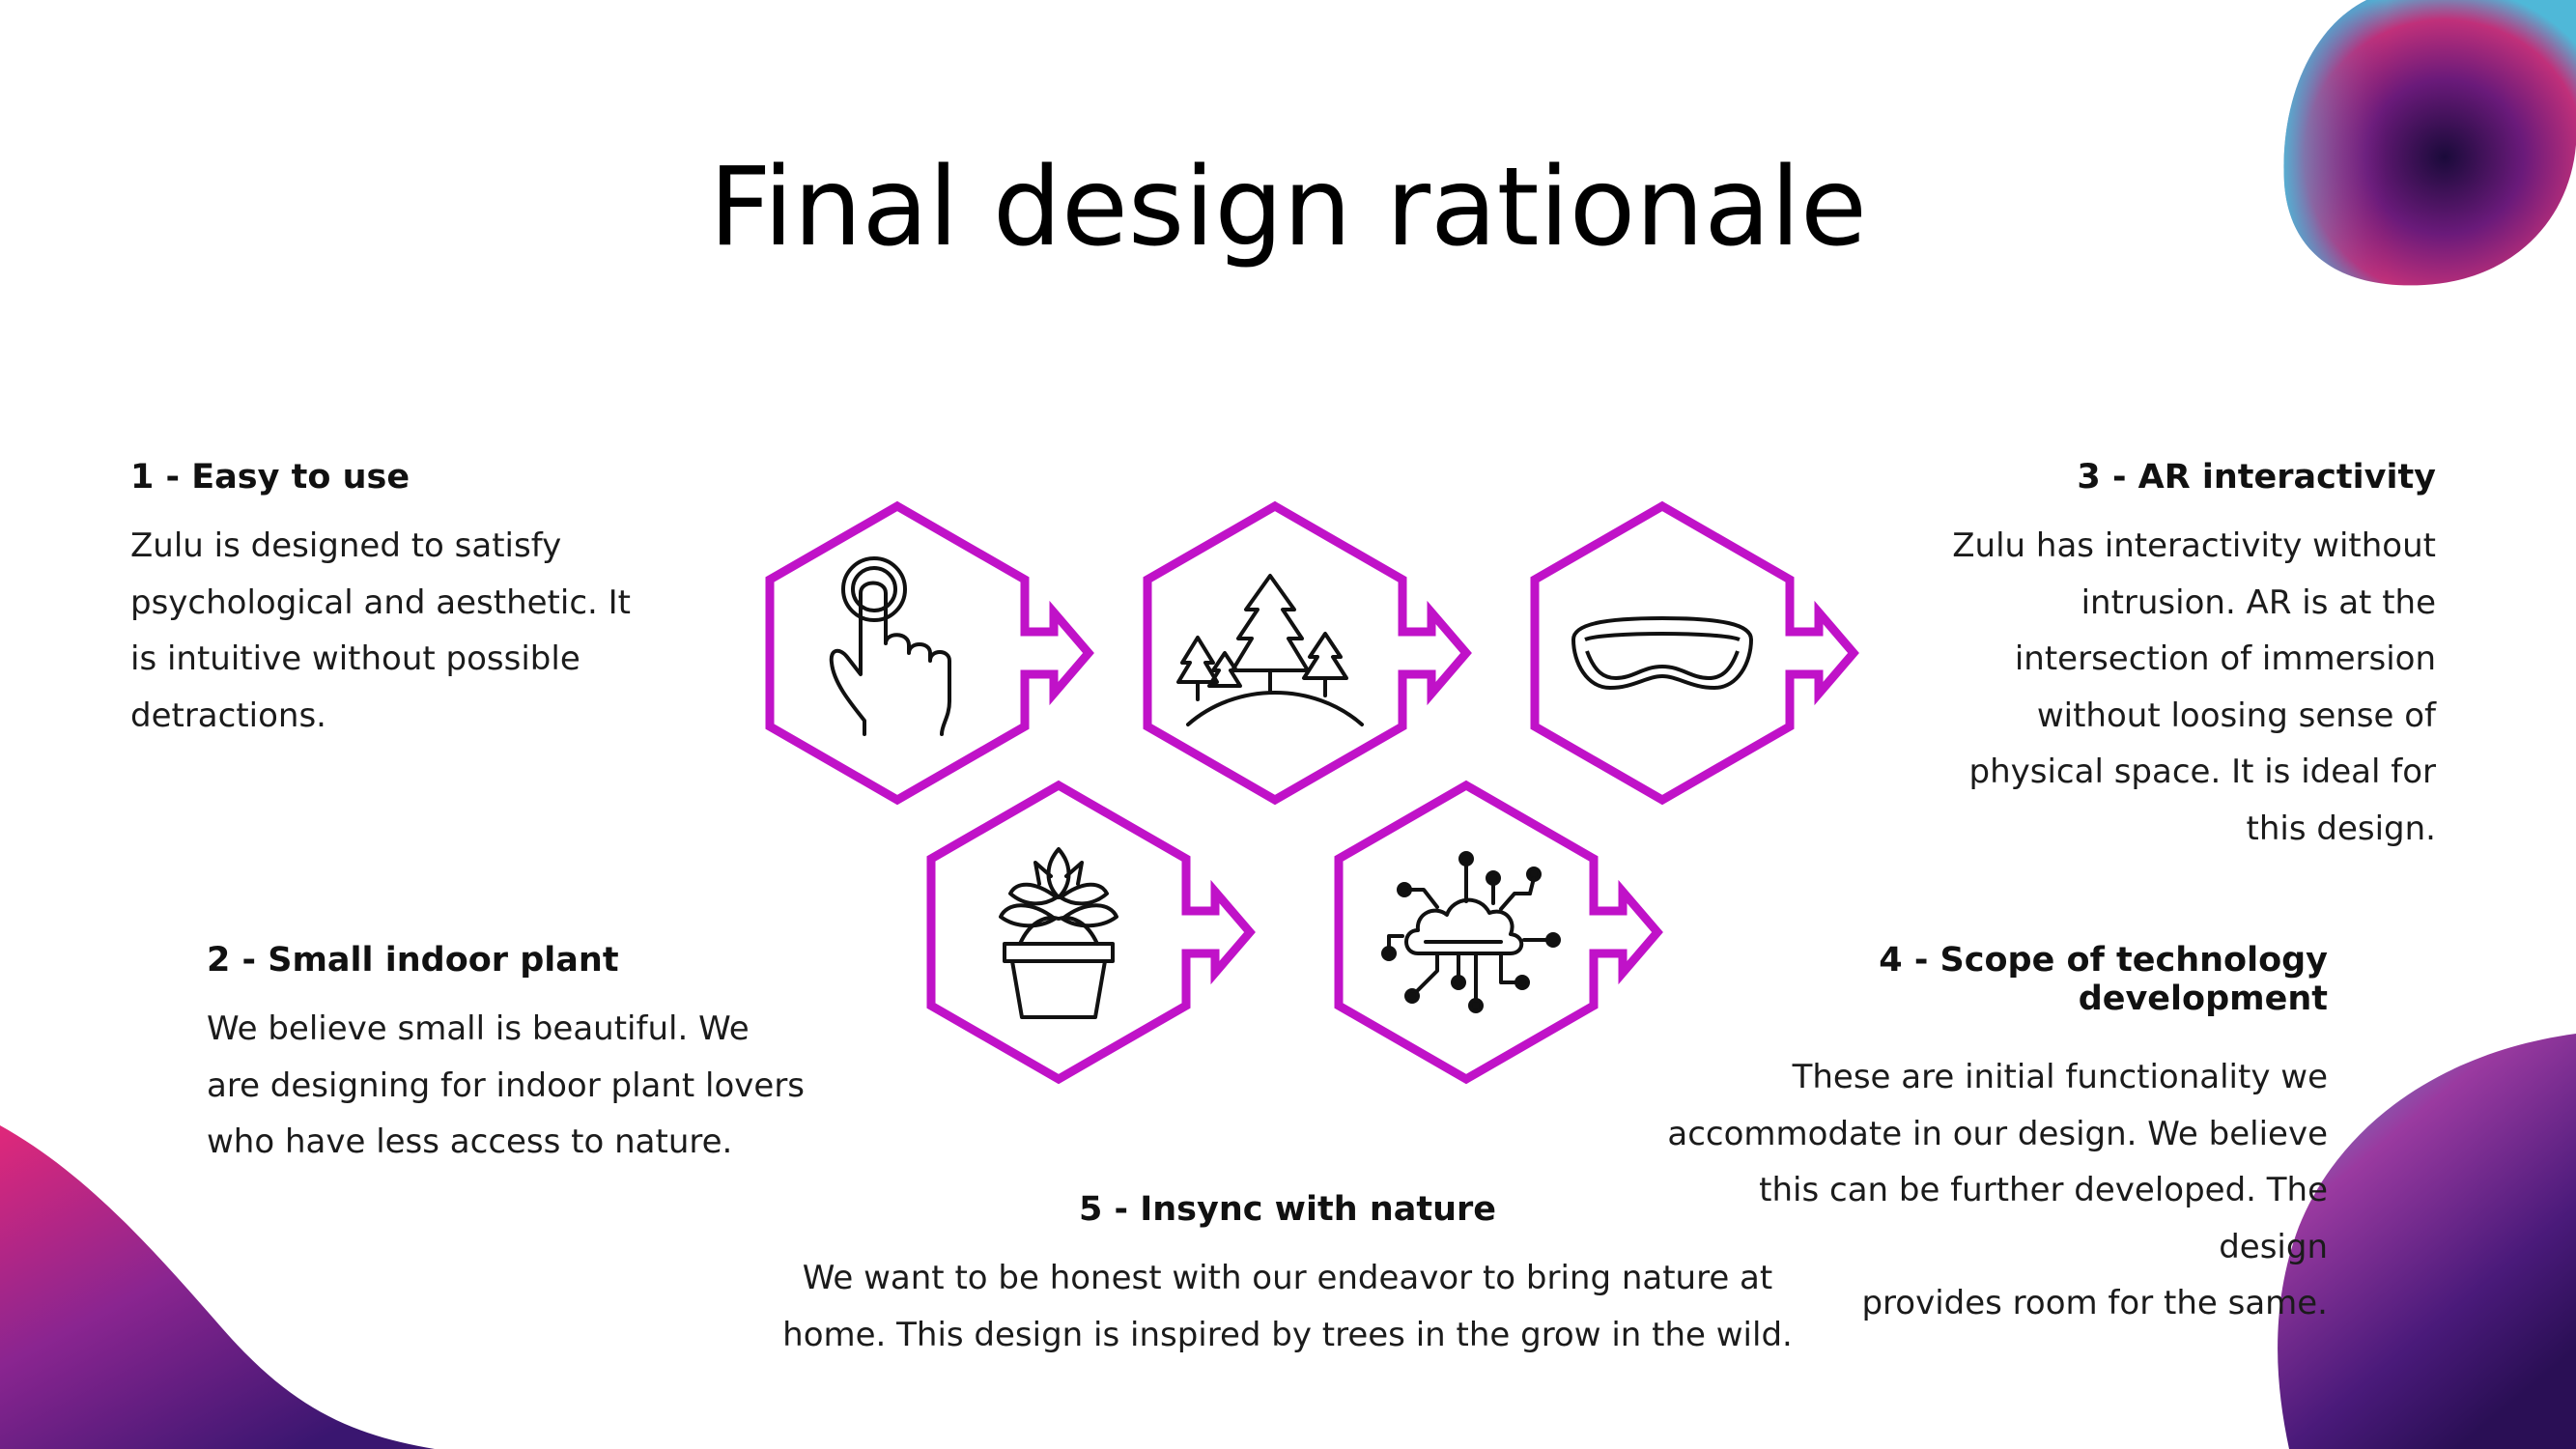  I want to click on point-body-line: are designing for indoor plant lovers, so click(506, 1085).